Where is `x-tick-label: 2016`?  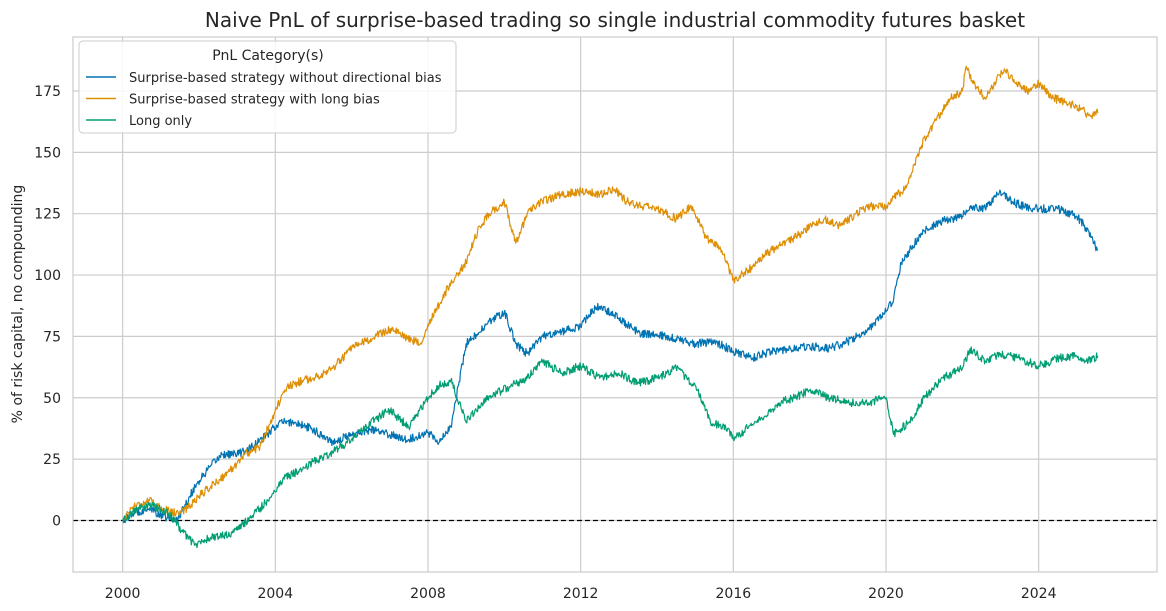 x-tick-label: 2016 is located at coordinates (734, 594).